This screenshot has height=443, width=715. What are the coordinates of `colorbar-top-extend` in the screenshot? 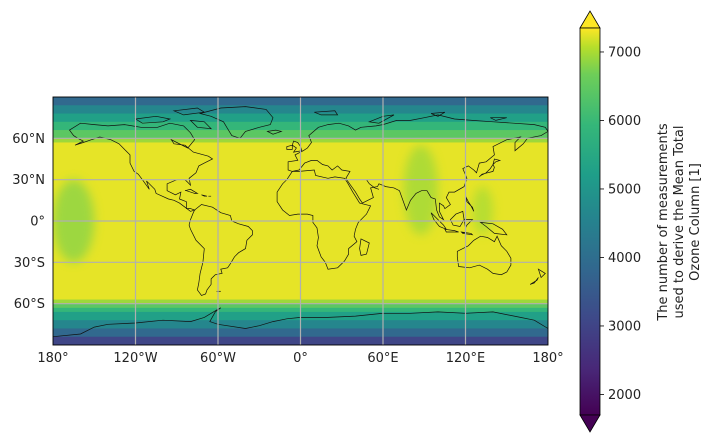 It's located at (590, 19).